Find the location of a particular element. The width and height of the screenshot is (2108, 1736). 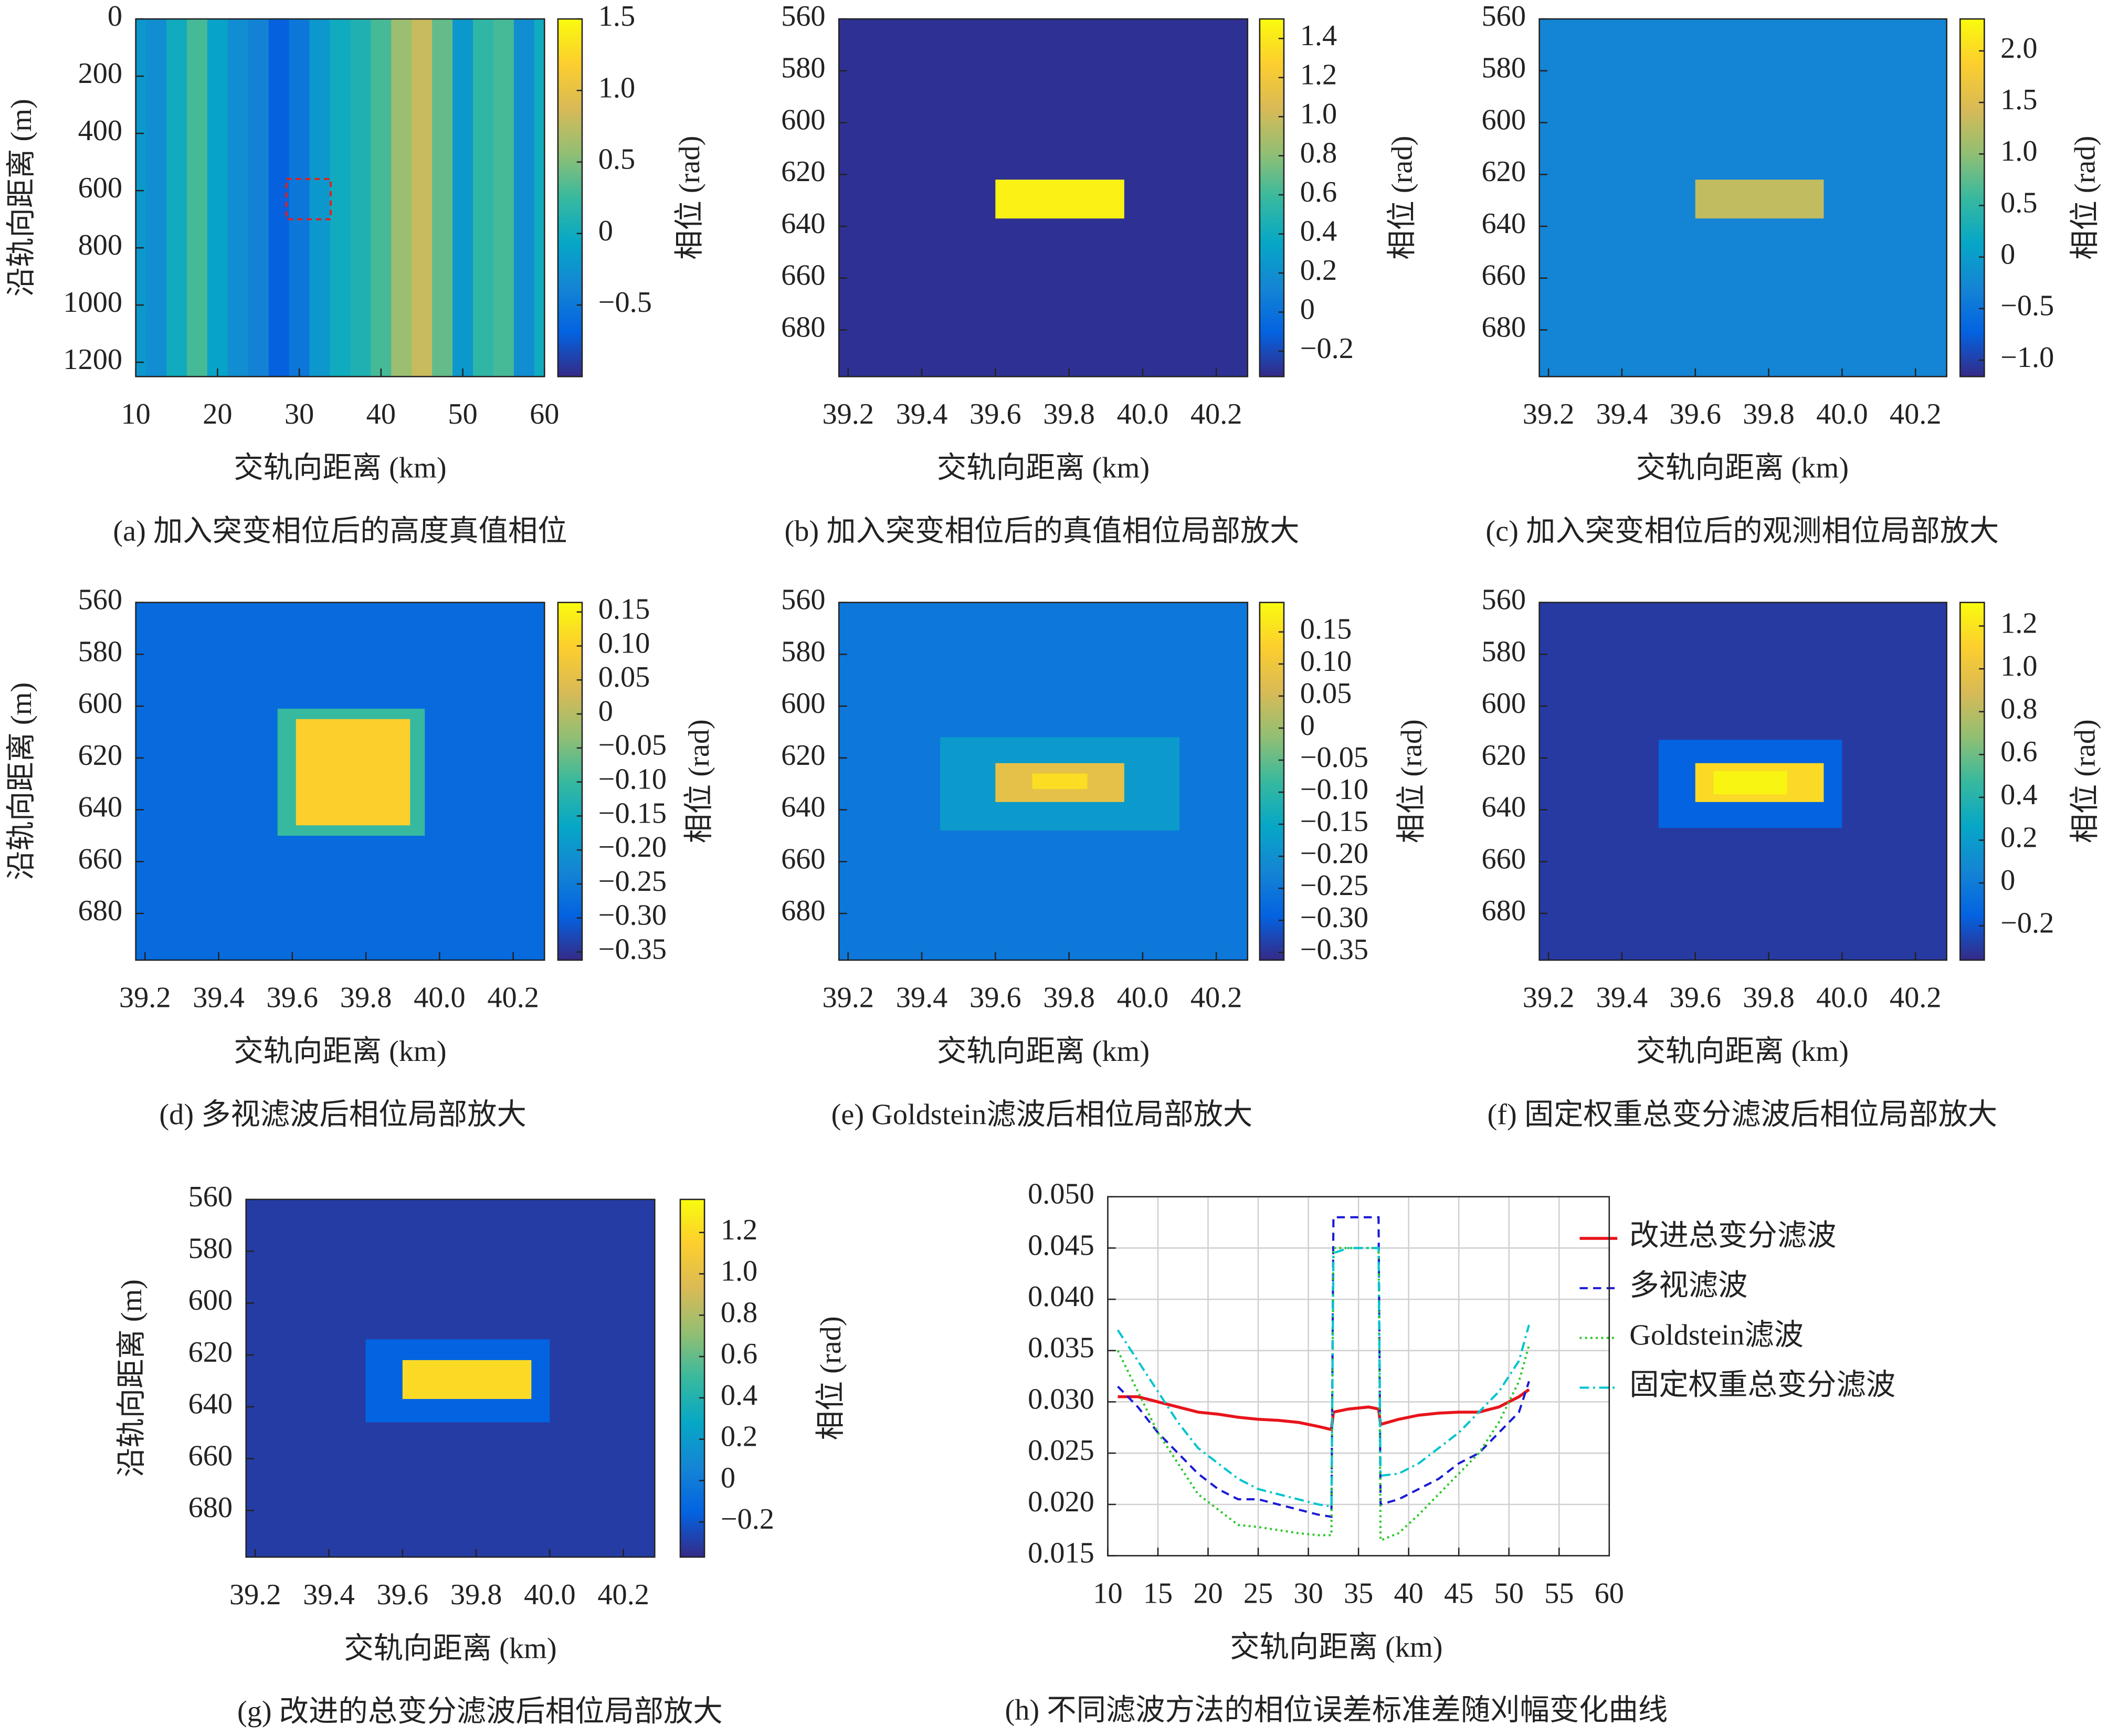

series-line is located at coordinates (1323, 1367).